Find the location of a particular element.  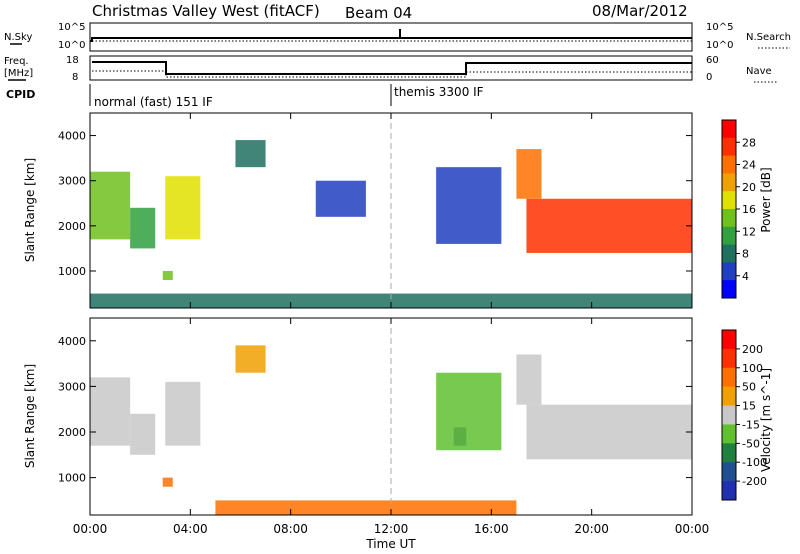

nave-tick-top: 60 is located at coordinates (712, 60).